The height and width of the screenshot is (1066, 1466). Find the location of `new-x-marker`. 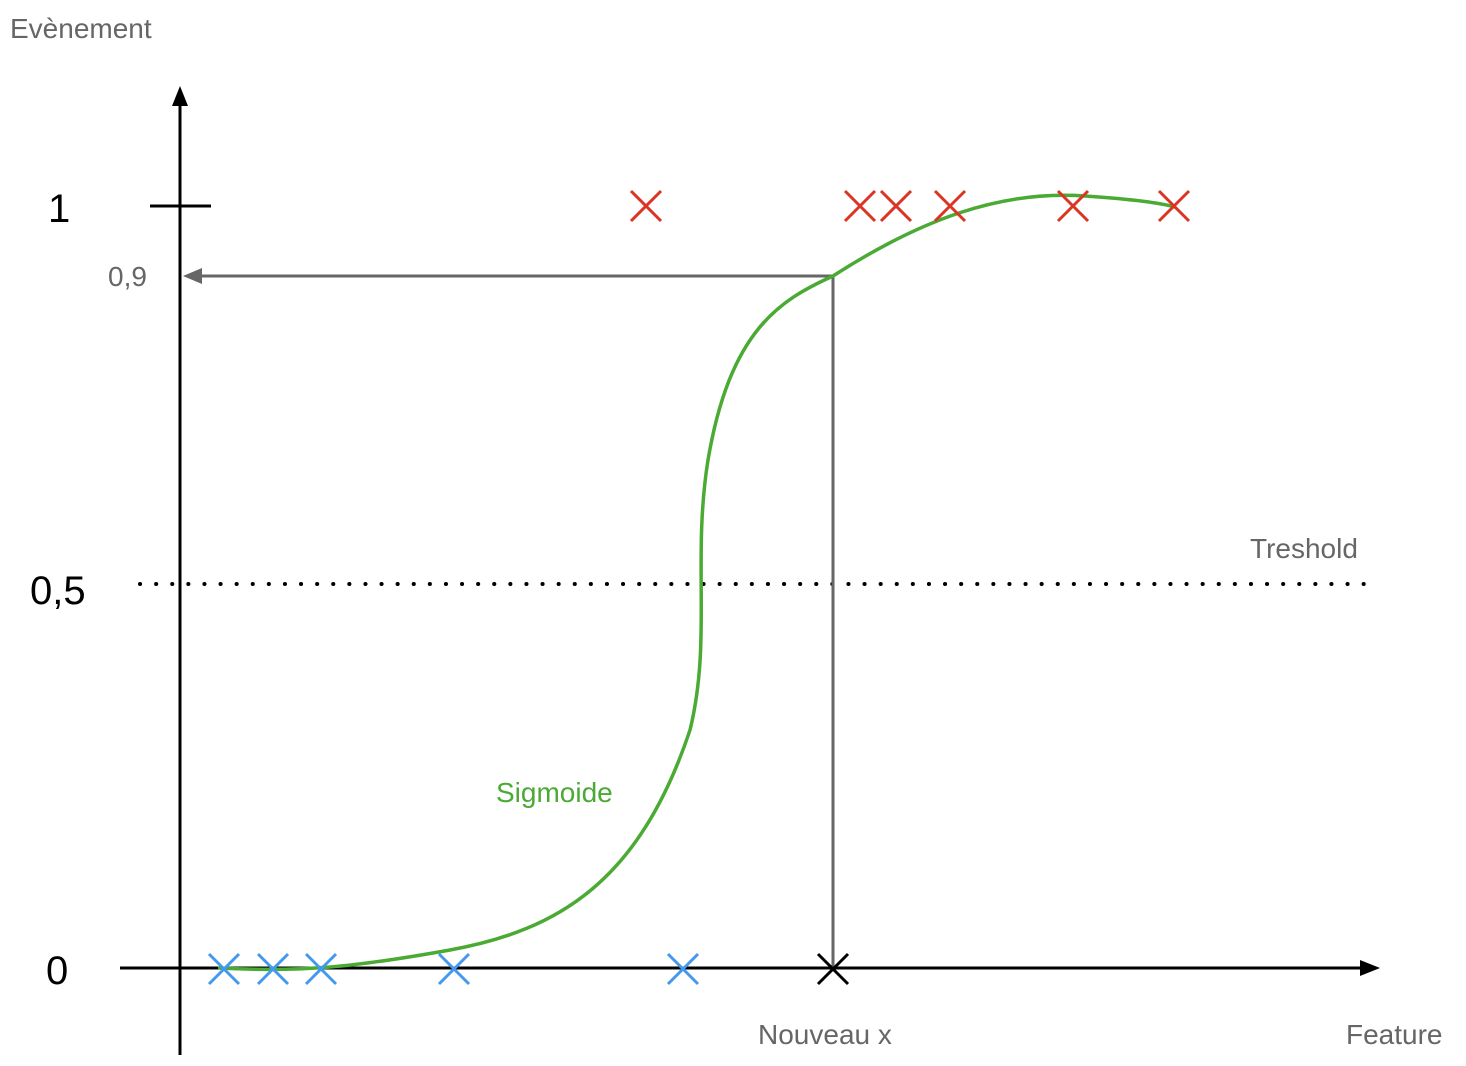

new-x-marker is located at coordinates (833, 969).